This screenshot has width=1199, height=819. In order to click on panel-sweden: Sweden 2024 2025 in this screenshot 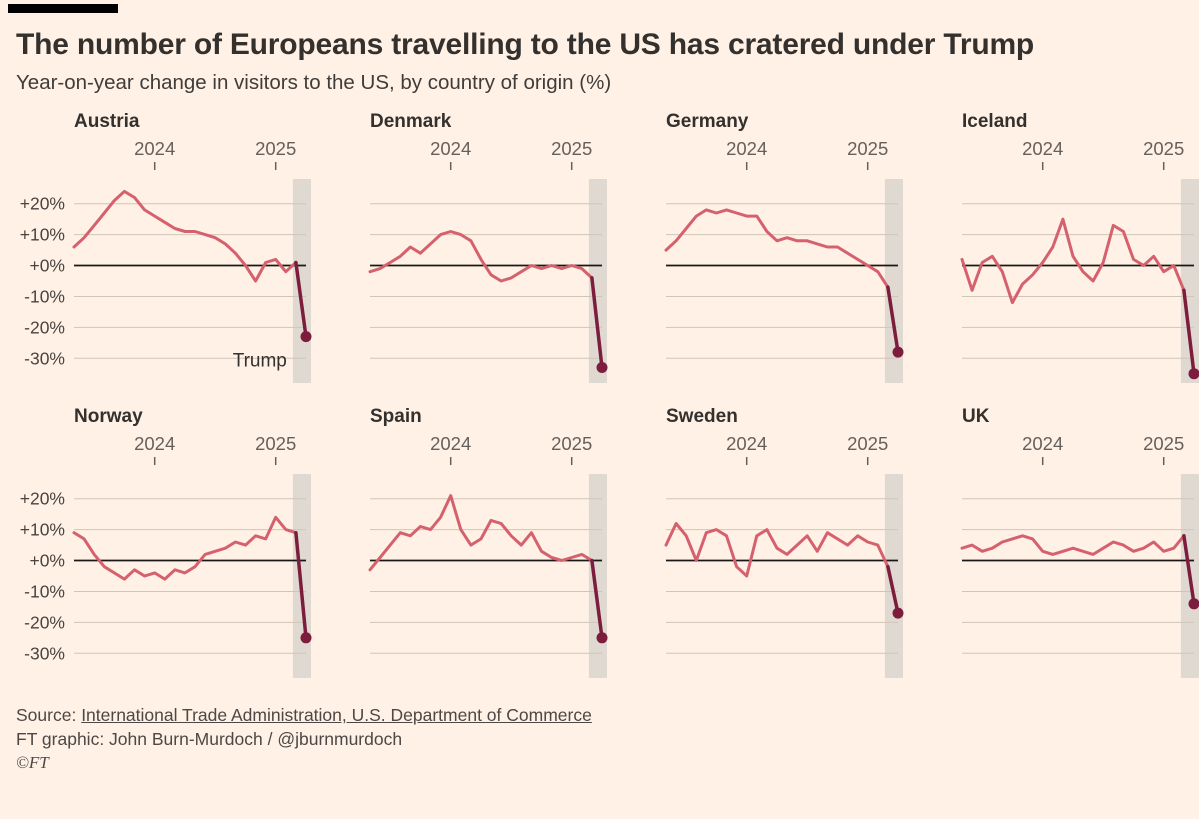, I will do `click(781, 549)`.